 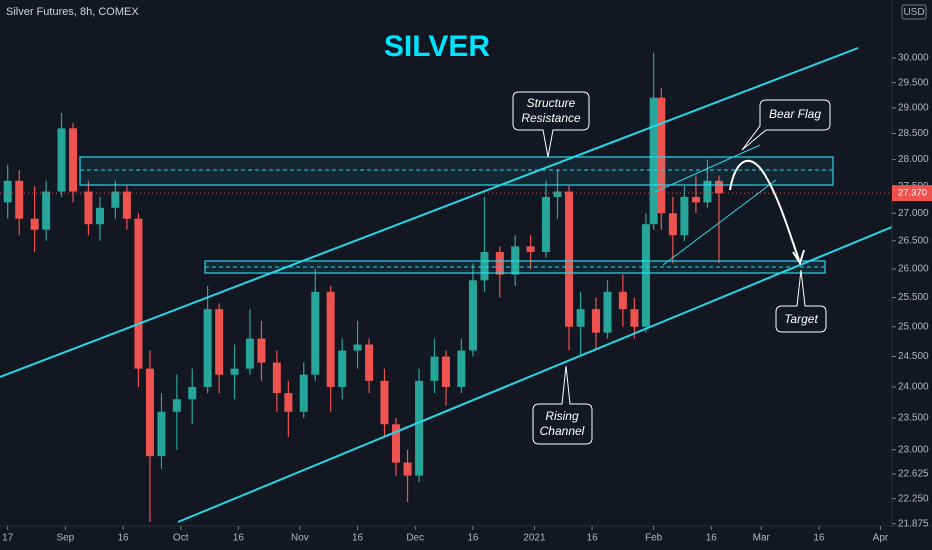 I want to click on arrow-head, so click(x=798, y=257).